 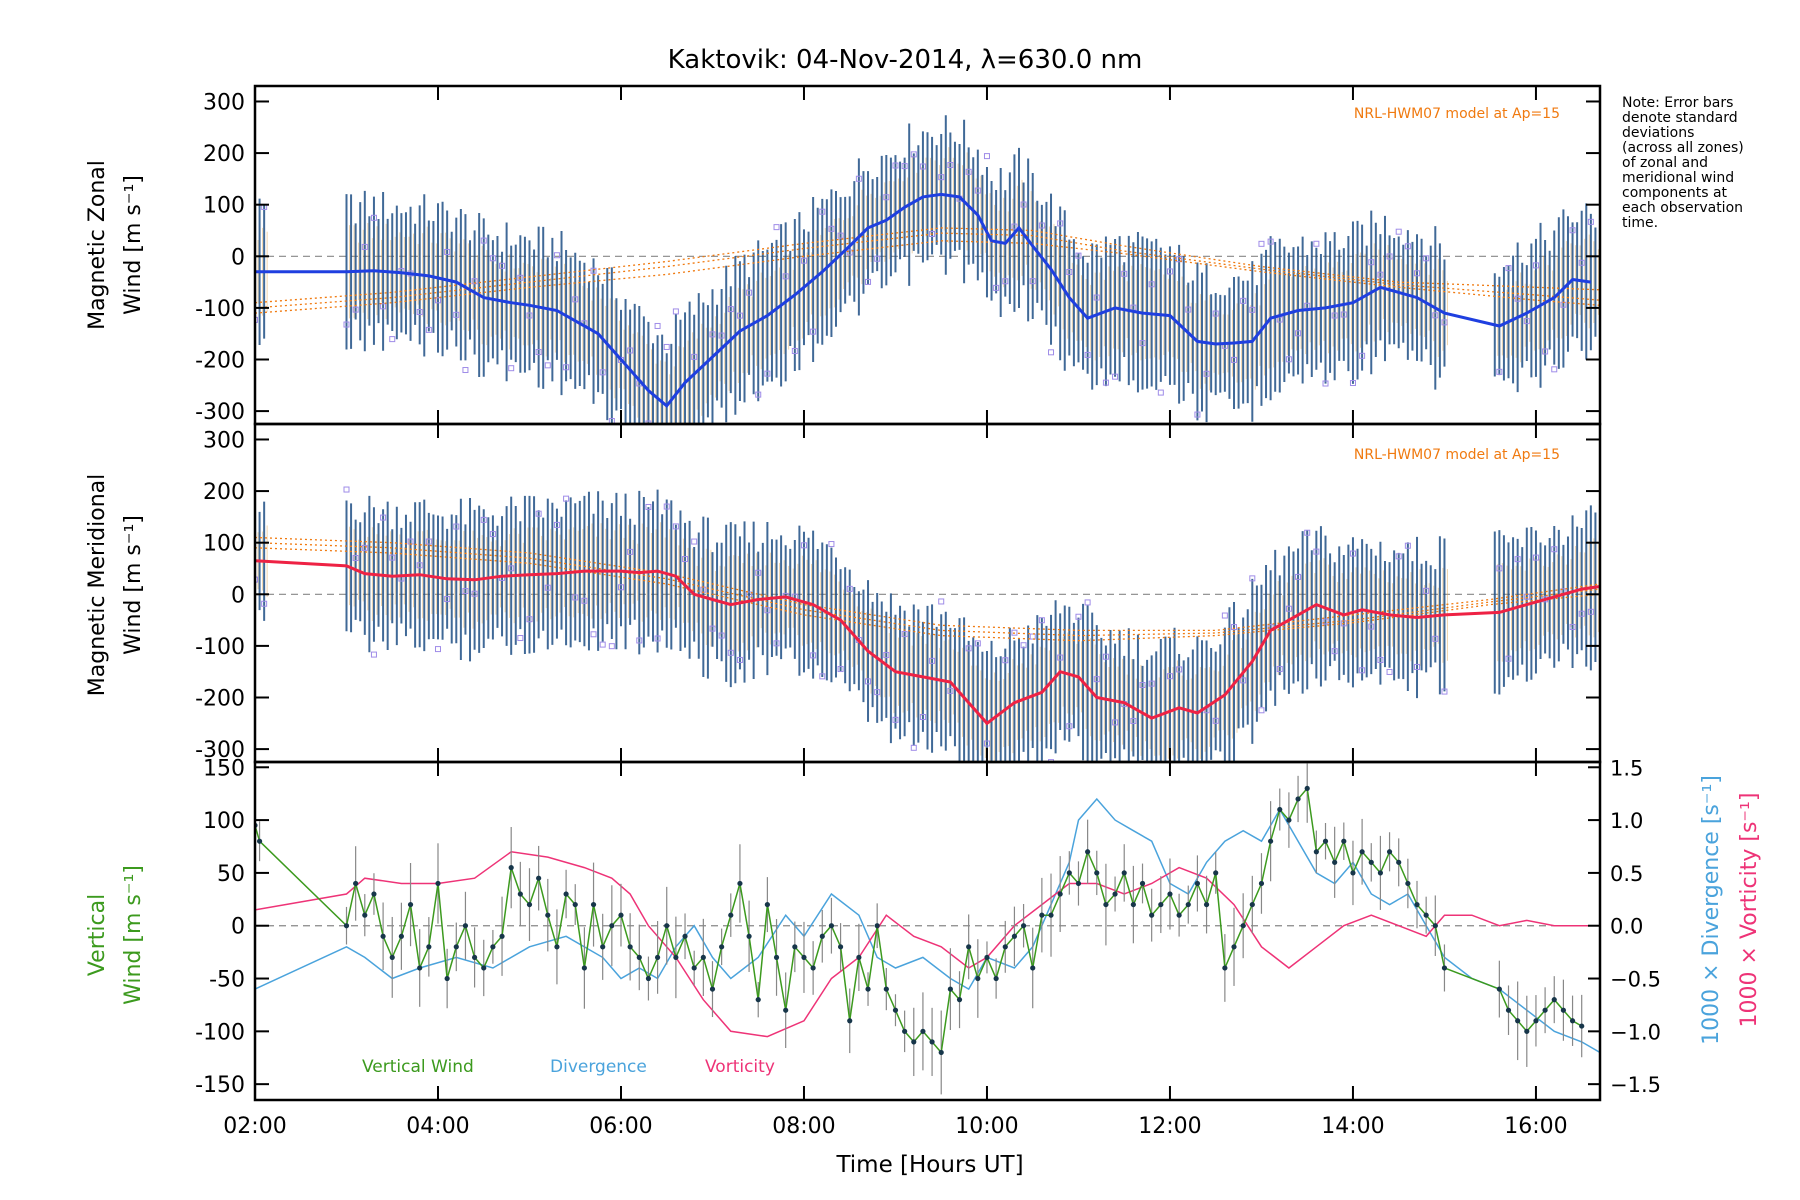 What do you see at coordinates (1626, 927) in the screenshot?
I see `right-tick-label: 0.0` at bounding box center [1626, 927].